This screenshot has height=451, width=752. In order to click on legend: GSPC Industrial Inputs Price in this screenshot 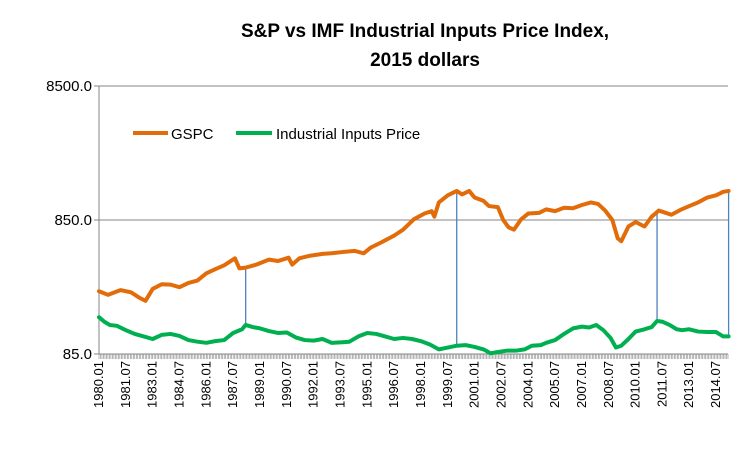, I will do `click(276, 134)`.